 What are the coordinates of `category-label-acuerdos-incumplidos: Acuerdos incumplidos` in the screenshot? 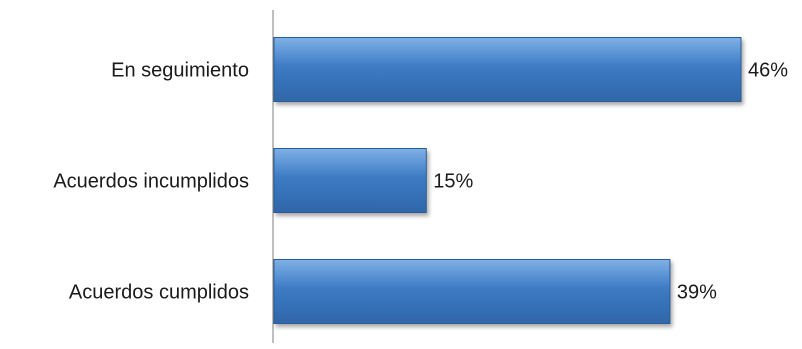 It's located at (151, 182).